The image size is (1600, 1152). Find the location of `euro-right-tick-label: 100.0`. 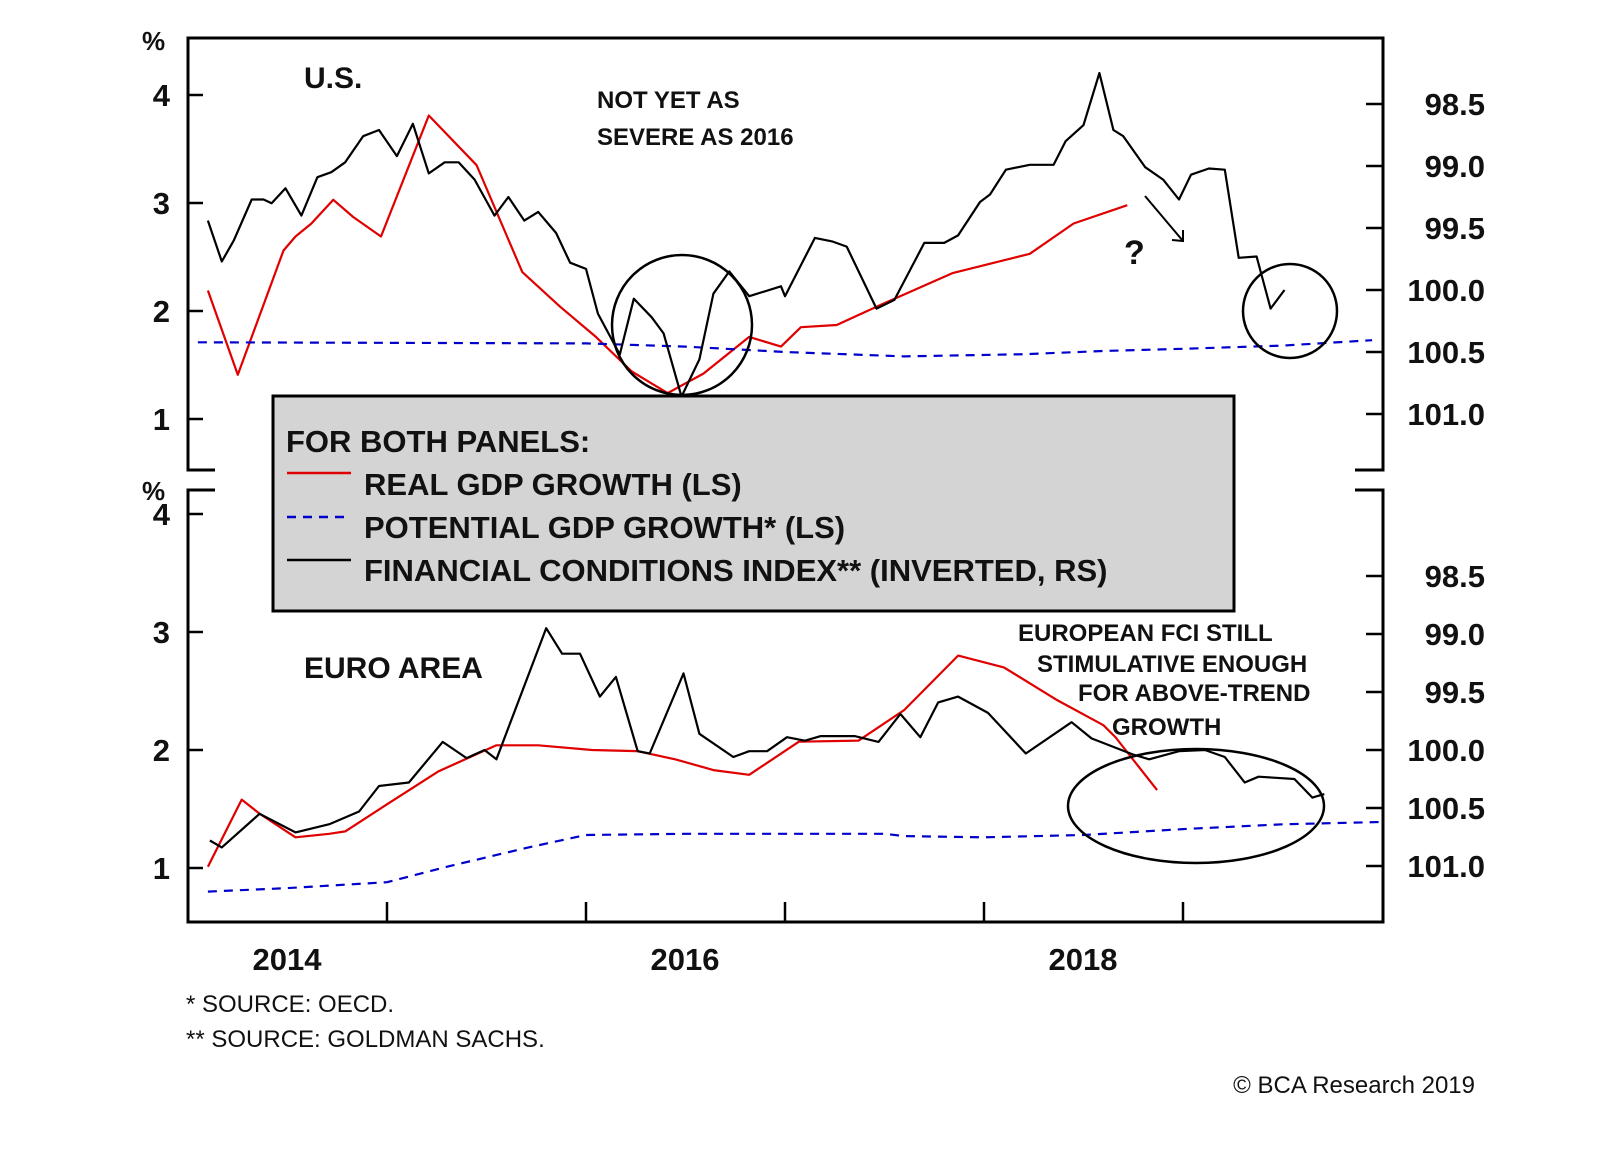

euro-right-tick-label: 100.0 is located at coordinates (1446, 750).